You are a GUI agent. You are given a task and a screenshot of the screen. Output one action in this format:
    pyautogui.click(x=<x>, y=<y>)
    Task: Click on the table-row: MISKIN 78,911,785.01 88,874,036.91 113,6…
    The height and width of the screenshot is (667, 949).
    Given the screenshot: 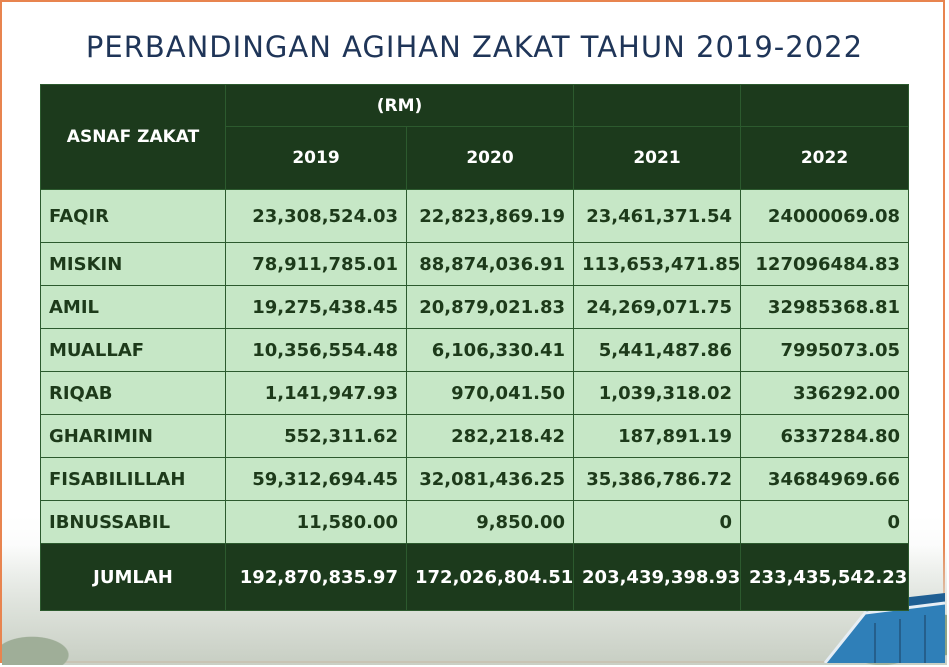 What is the action you would take?
    pyautogui.click(x=475, y=264)
    